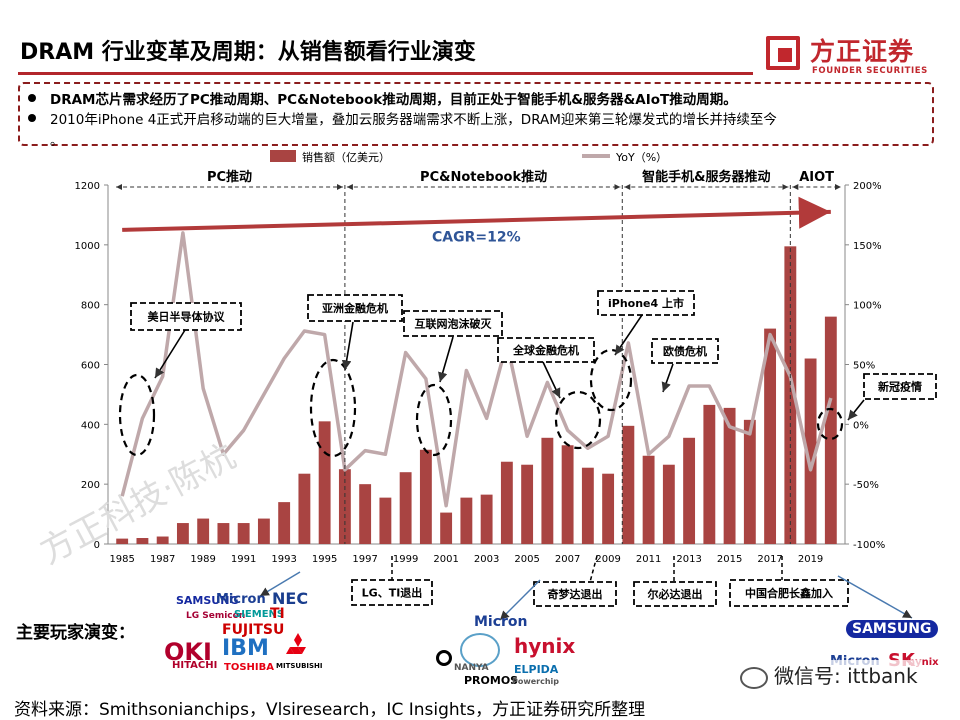 This screenshot has height=720, width=960. I want to click on company-logo: 方正证券 FOUNDER SECURITIES, so click(856, 57).